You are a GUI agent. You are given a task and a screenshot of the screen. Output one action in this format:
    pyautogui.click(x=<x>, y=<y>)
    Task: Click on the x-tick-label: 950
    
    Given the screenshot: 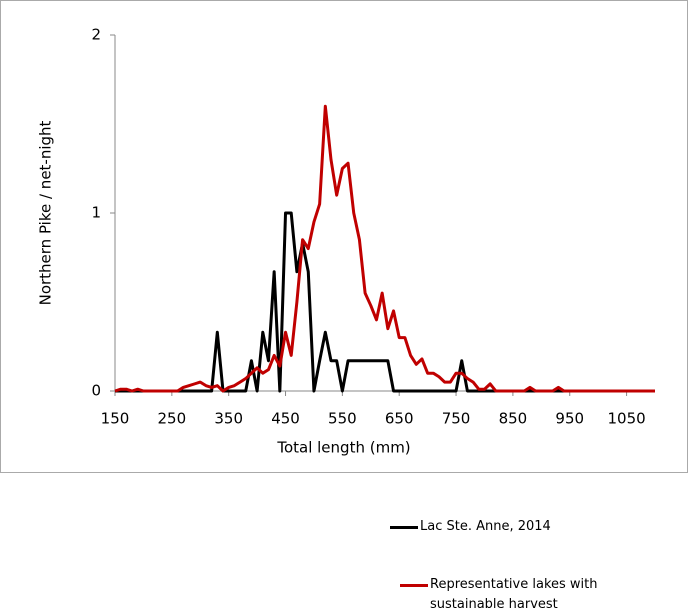 What is the action you would take?
    pyautogui.click(x=569, y=419)
    